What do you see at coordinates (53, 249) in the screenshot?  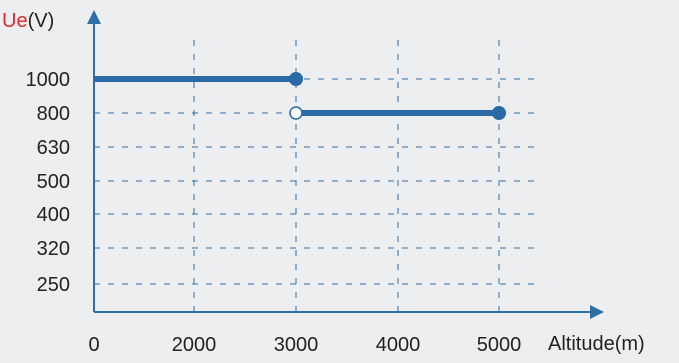 I see `y-tick-label: 320` at bounding box center [53, 249].